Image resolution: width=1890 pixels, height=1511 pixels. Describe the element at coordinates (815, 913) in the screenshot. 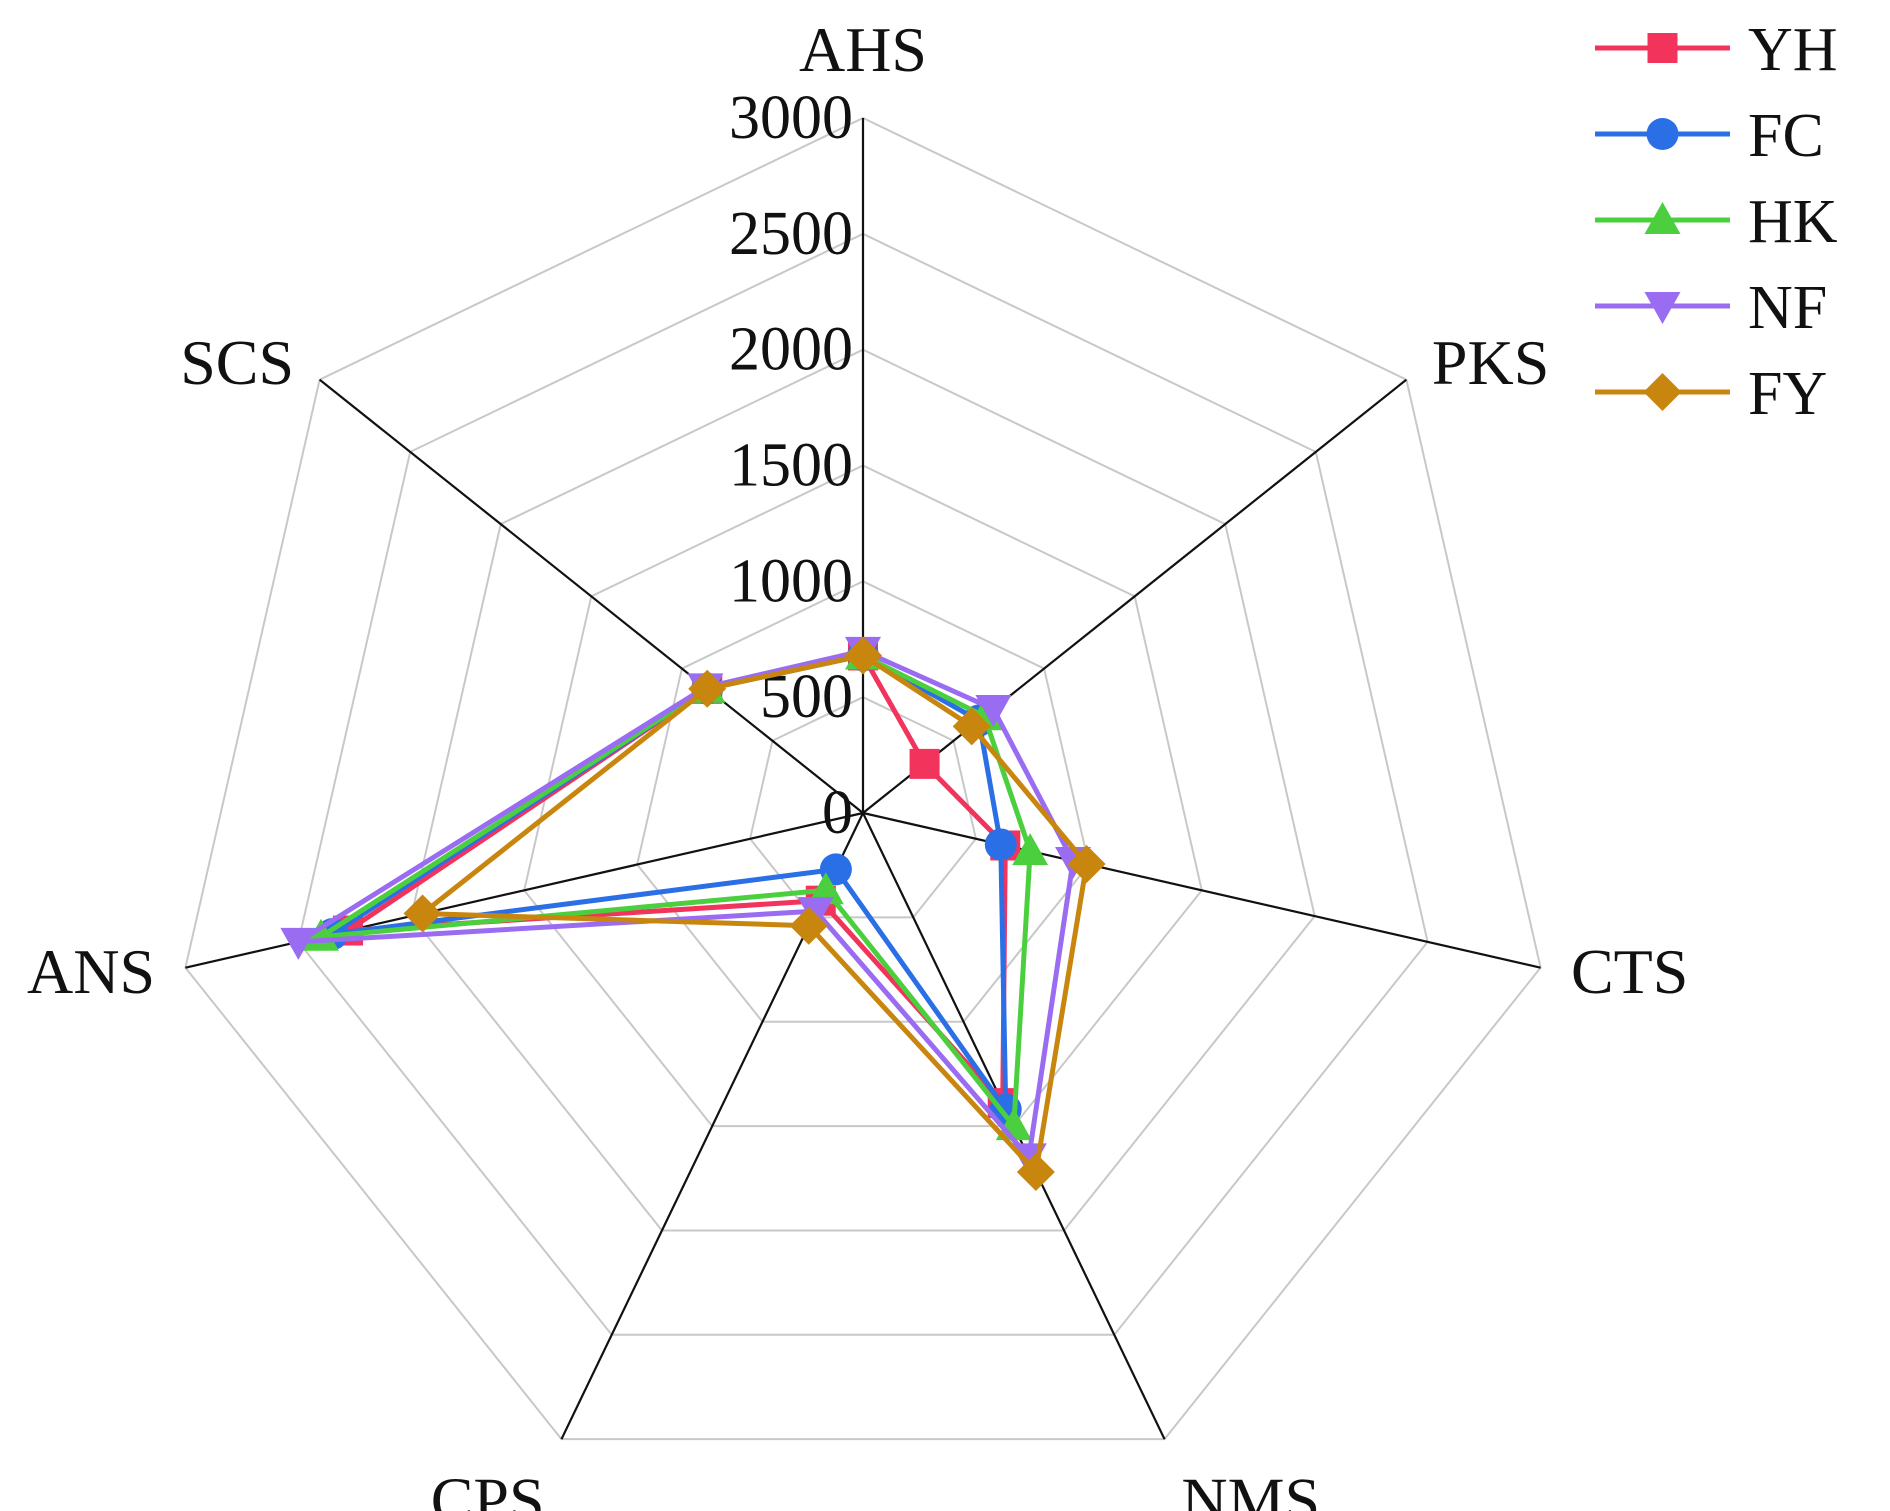

I see `data-point-nf-cps` at that location.